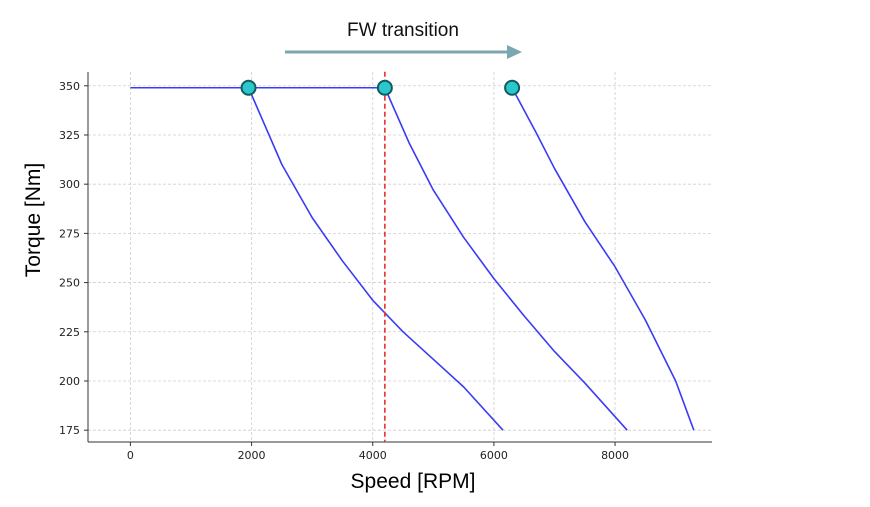 This screenshot has width=870, height=507. I want to click on y-tick-label: 200, so click(69, 381).